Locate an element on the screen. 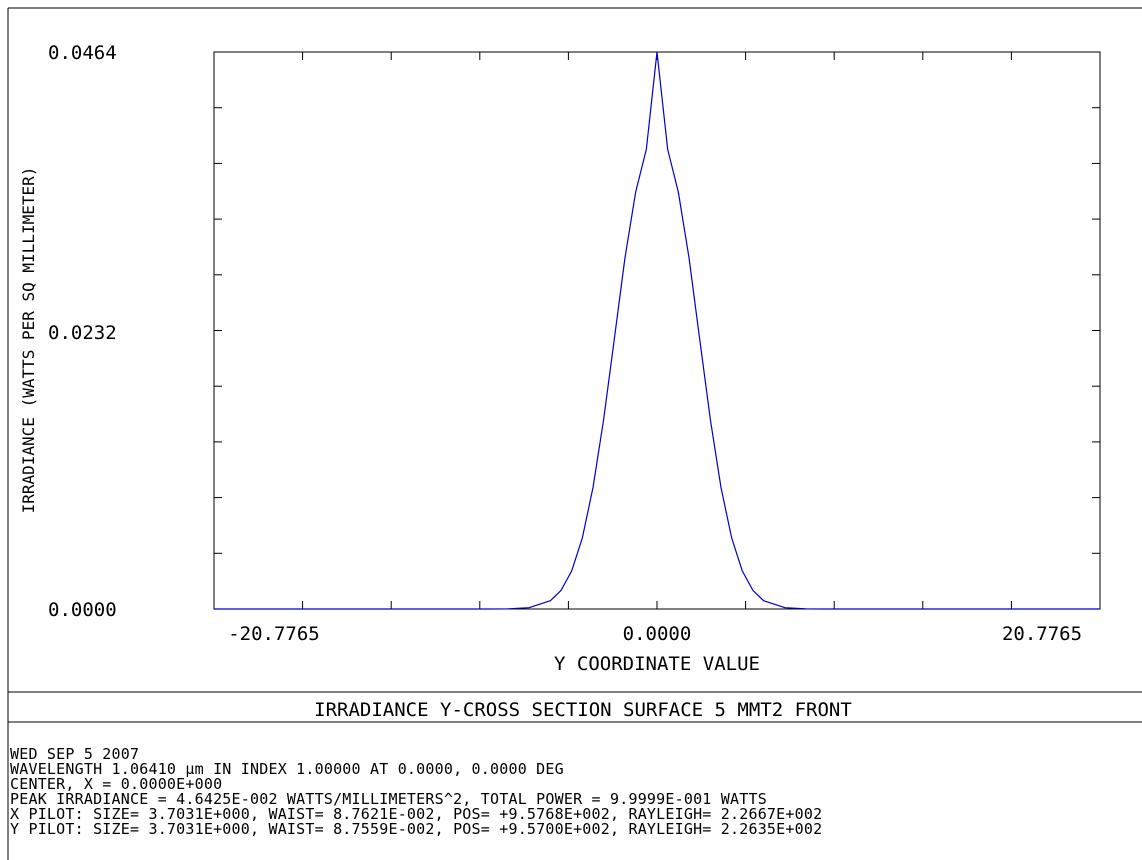  x-tick-label-left: -20.7765 is located at coordinates (274, 634).